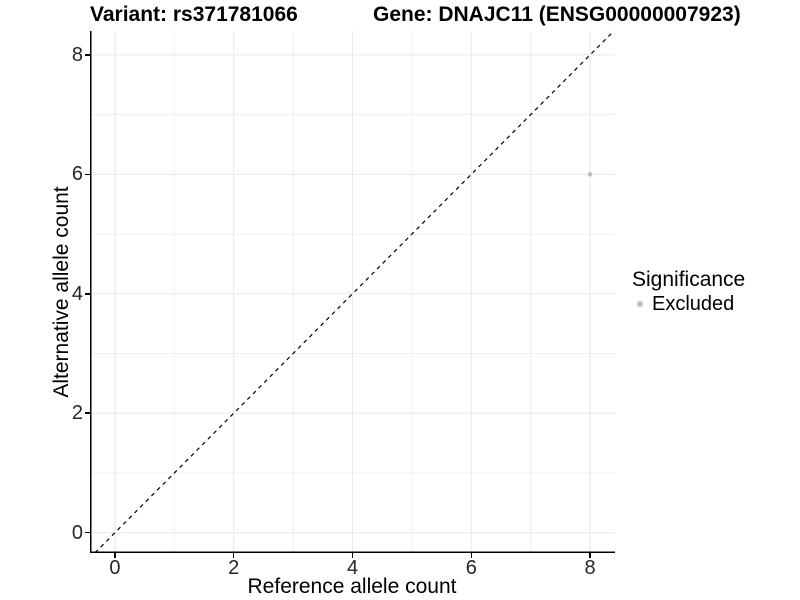 The width and height of the screenshot is (800, 600). I want to click on x-tick-label: 4, so click(352, 568).